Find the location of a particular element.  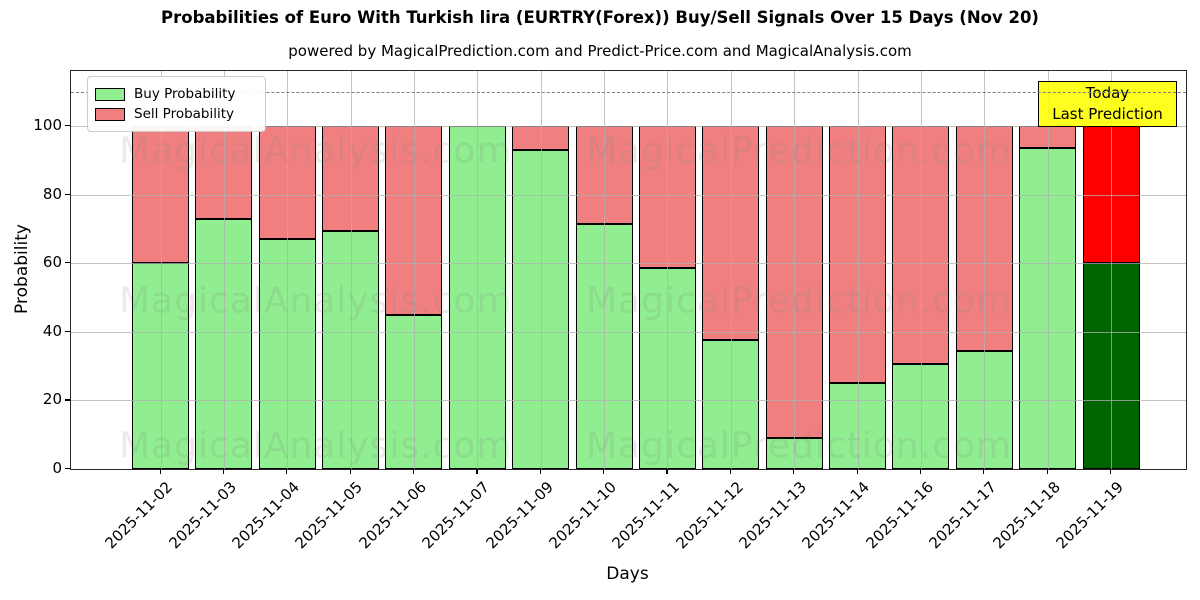

x-tick-label: 2025-11-13 is located at coordinates (772, 515).